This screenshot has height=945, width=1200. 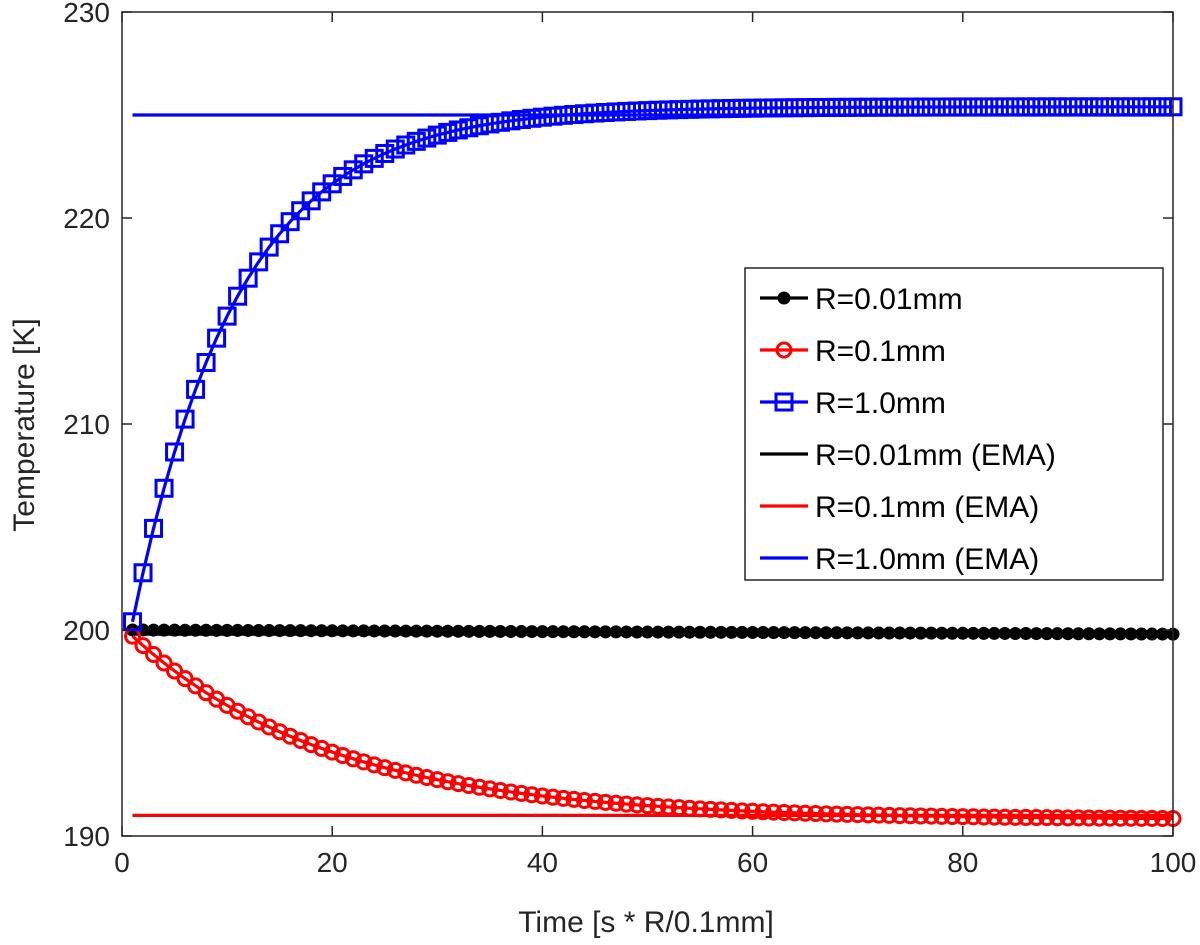 I want to click on legend-label-r-0-1mm-ema: R=0.1mm (EMA), so click(x=927, y=507).